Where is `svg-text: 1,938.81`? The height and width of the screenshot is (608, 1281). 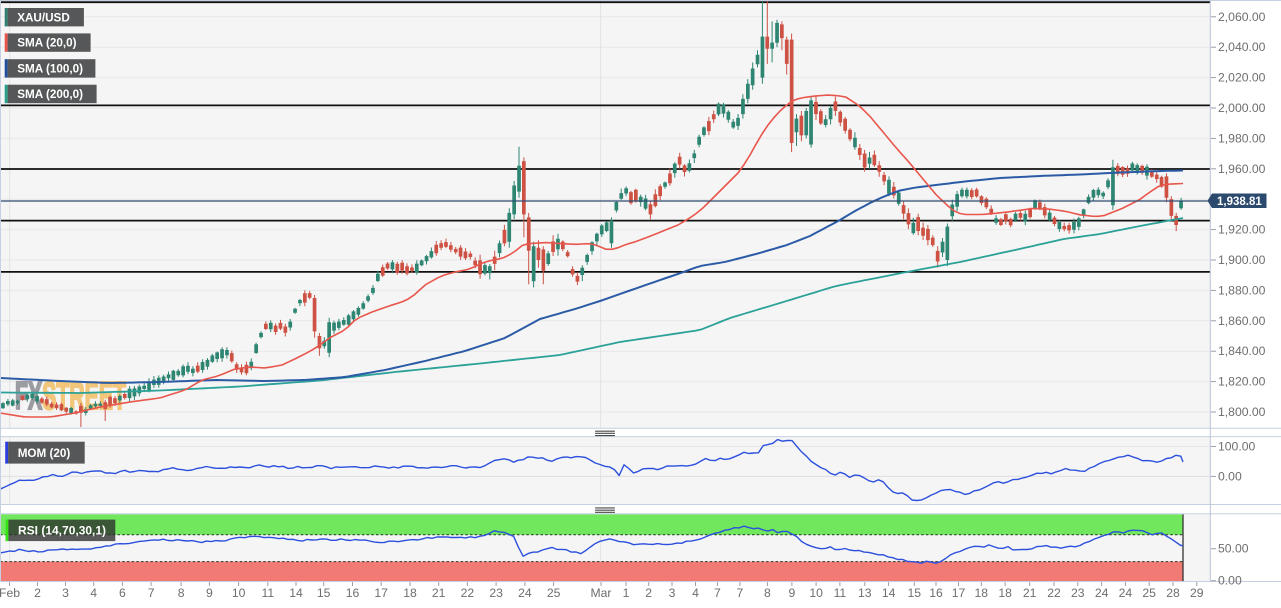 svg-text: 1,938.81 is located at coordinates (1239, 202).